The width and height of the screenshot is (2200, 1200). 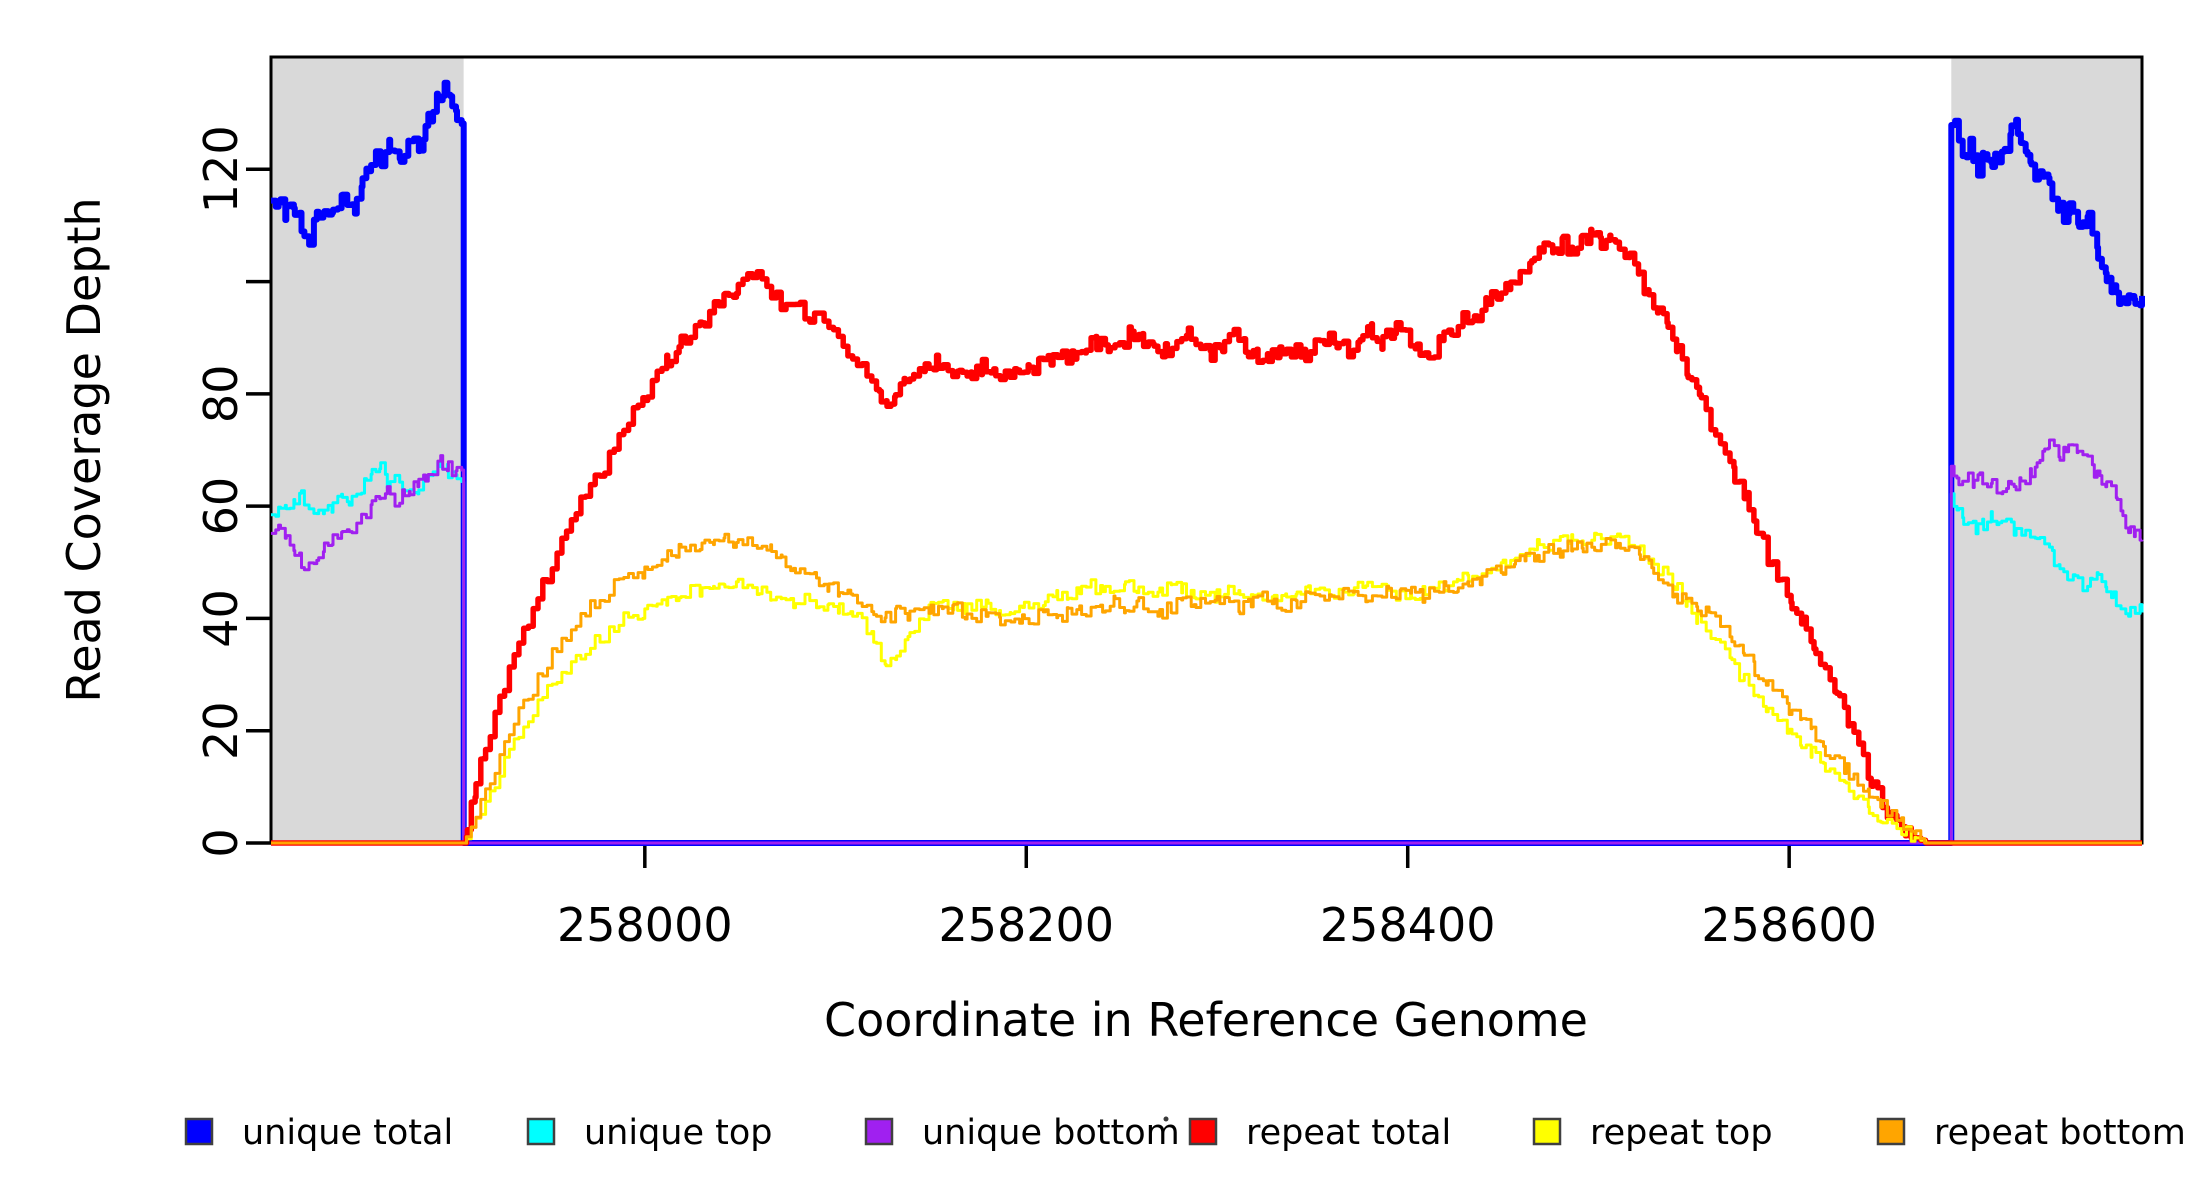 What do you see at coordinates (221, 169) in the screenshot?
I see `y-tick-label: 120` at bounding box center [221, 169].